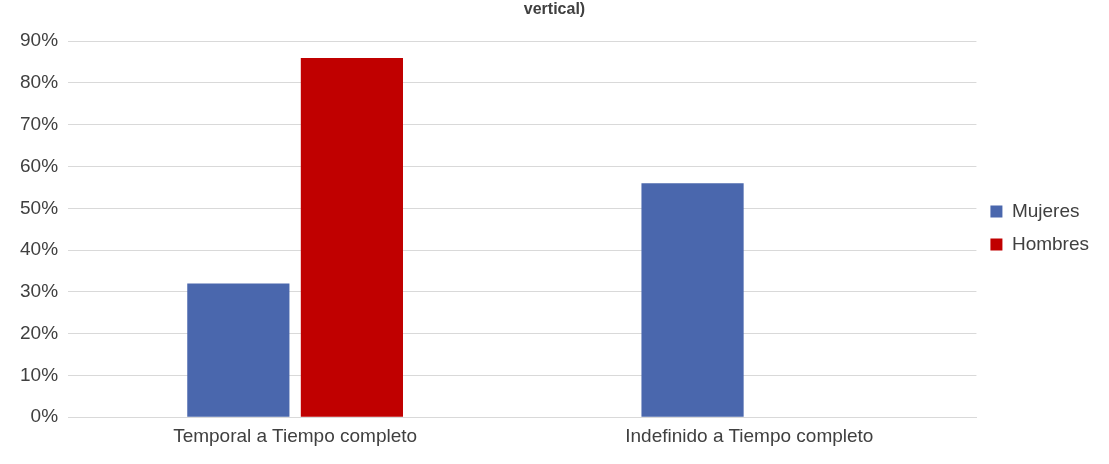 The height and width of the screenshot is (464, 1109). Describe the element at coordinates (39, 82) in the screenshot. I see `y-tick-label: 80%` at that location.